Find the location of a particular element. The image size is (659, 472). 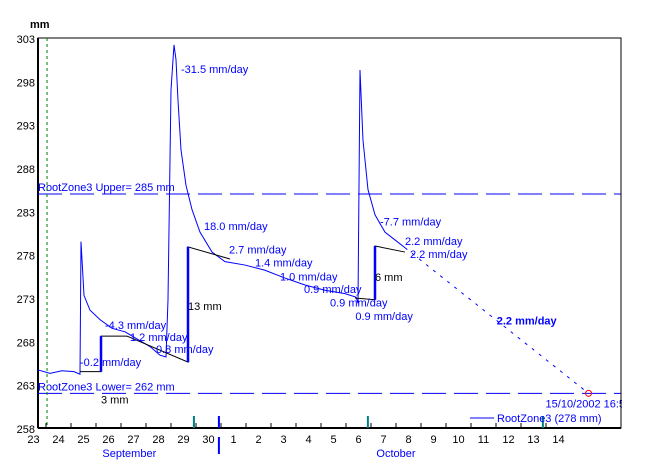

rate-annotation: -4.3 mm/day is located at coordinates (136, 326).